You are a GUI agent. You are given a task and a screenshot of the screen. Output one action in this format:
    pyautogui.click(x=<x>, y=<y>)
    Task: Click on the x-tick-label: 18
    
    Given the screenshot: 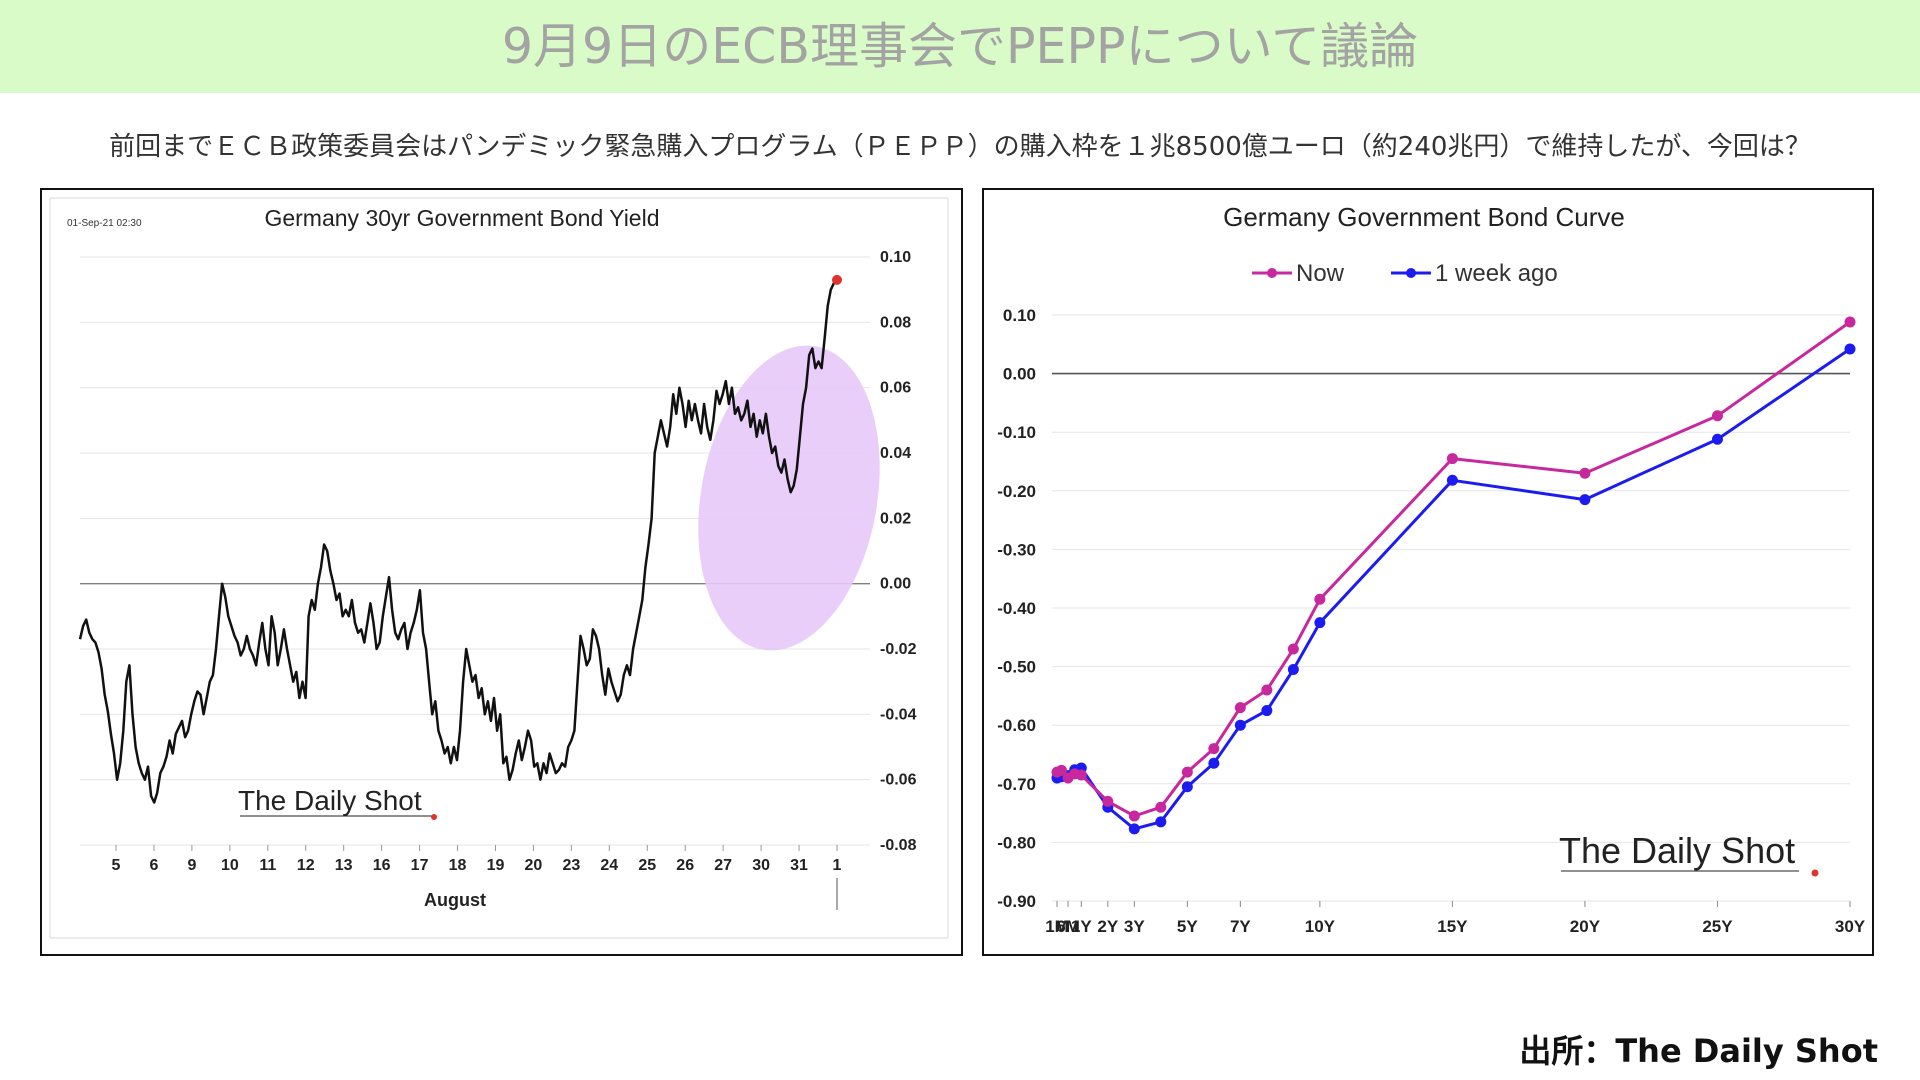 What is the action you would take?
    pyautogui.click(x=458, y=865)
    